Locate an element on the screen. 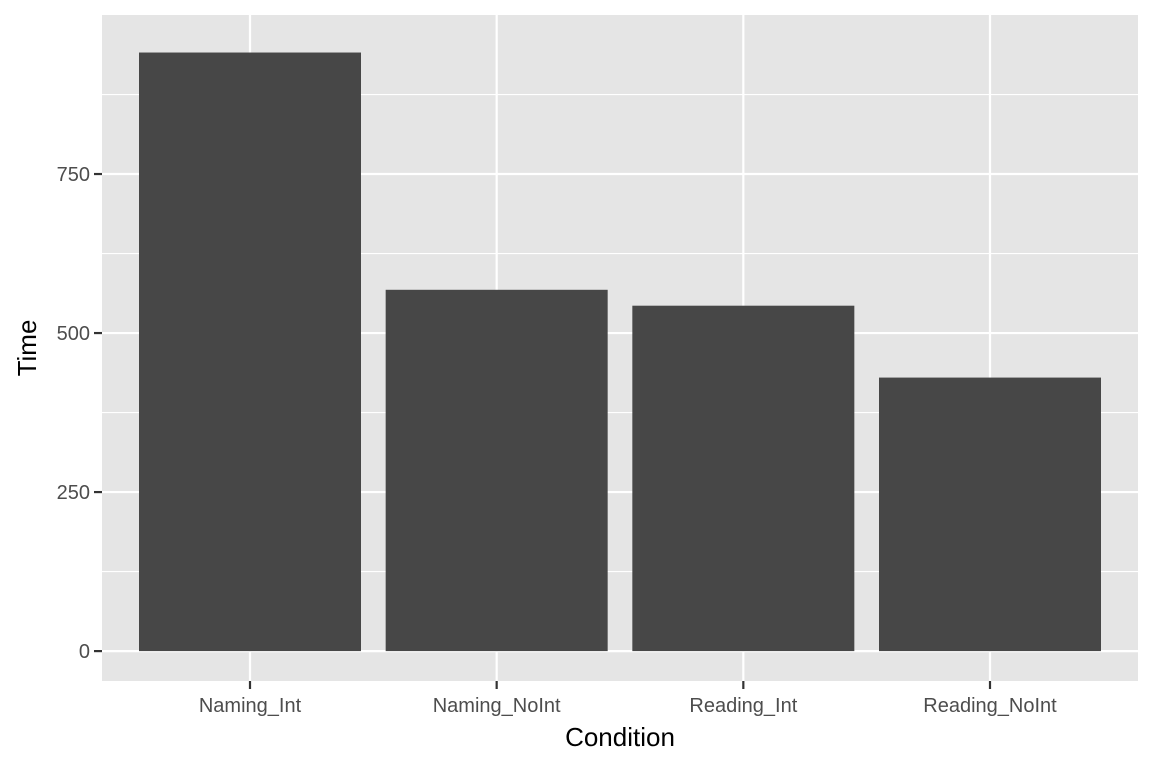 This screenshot has width=1152, height=768. y-tick-label: 250 is located at coordinates (73, 493).